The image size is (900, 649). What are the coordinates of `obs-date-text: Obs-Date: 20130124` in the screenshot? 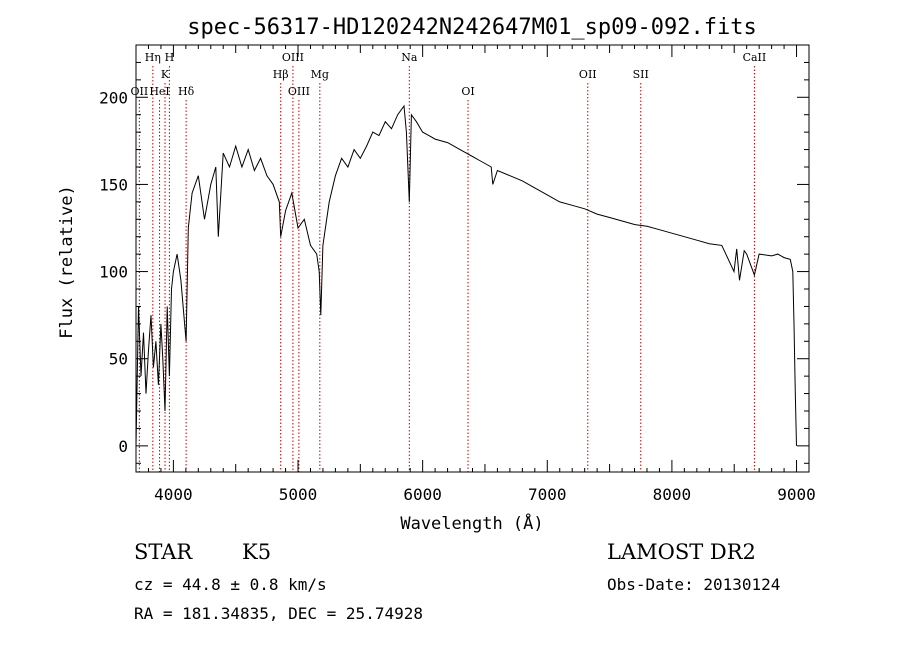 It's located at (694, 584).